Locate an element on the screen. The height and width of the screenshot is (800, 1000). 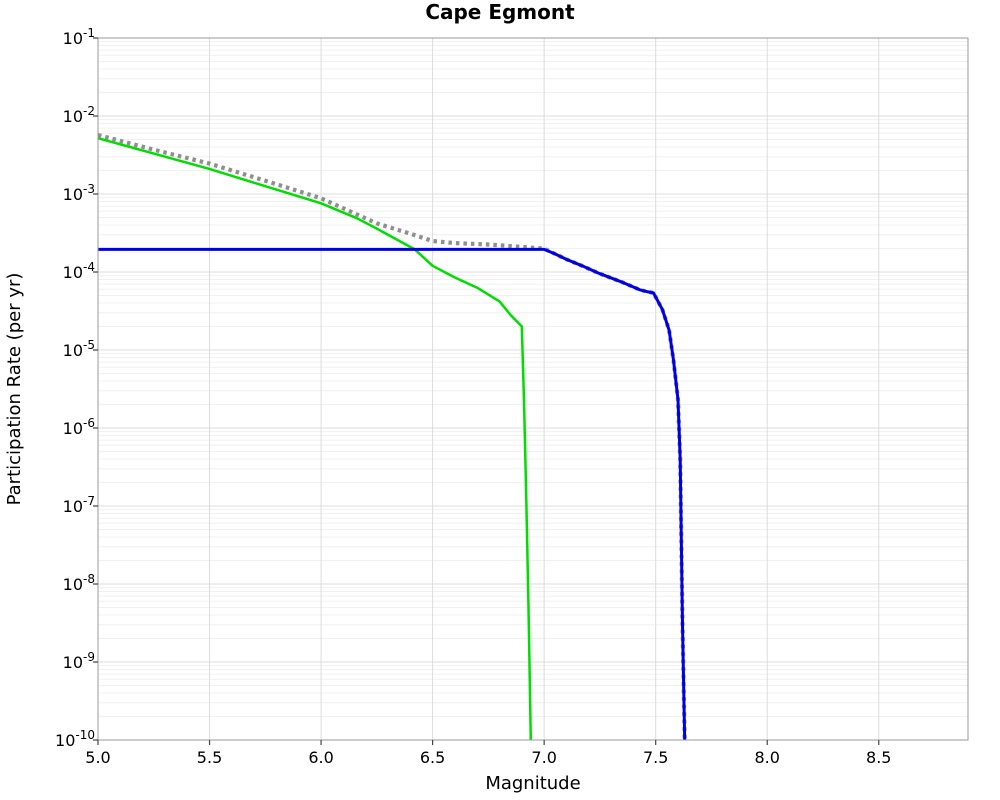
y-tick-label: 10⁻³ is located at coordinates (79, 193).